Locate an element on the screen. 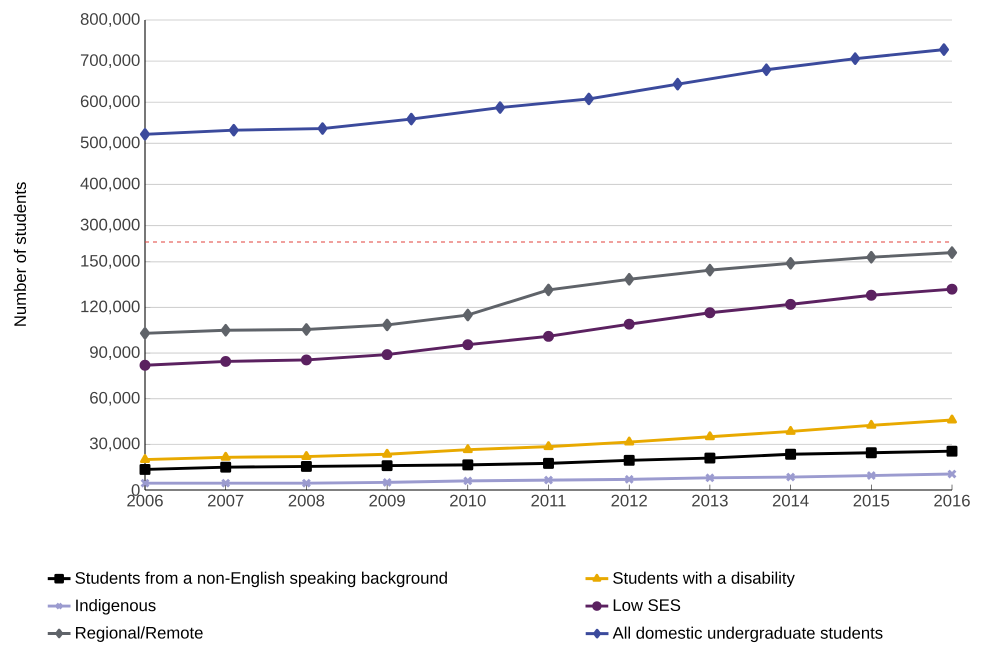 This screenshot has height=651, width=983. x-tick-label: 2007 is located at coordinates (226, 500).